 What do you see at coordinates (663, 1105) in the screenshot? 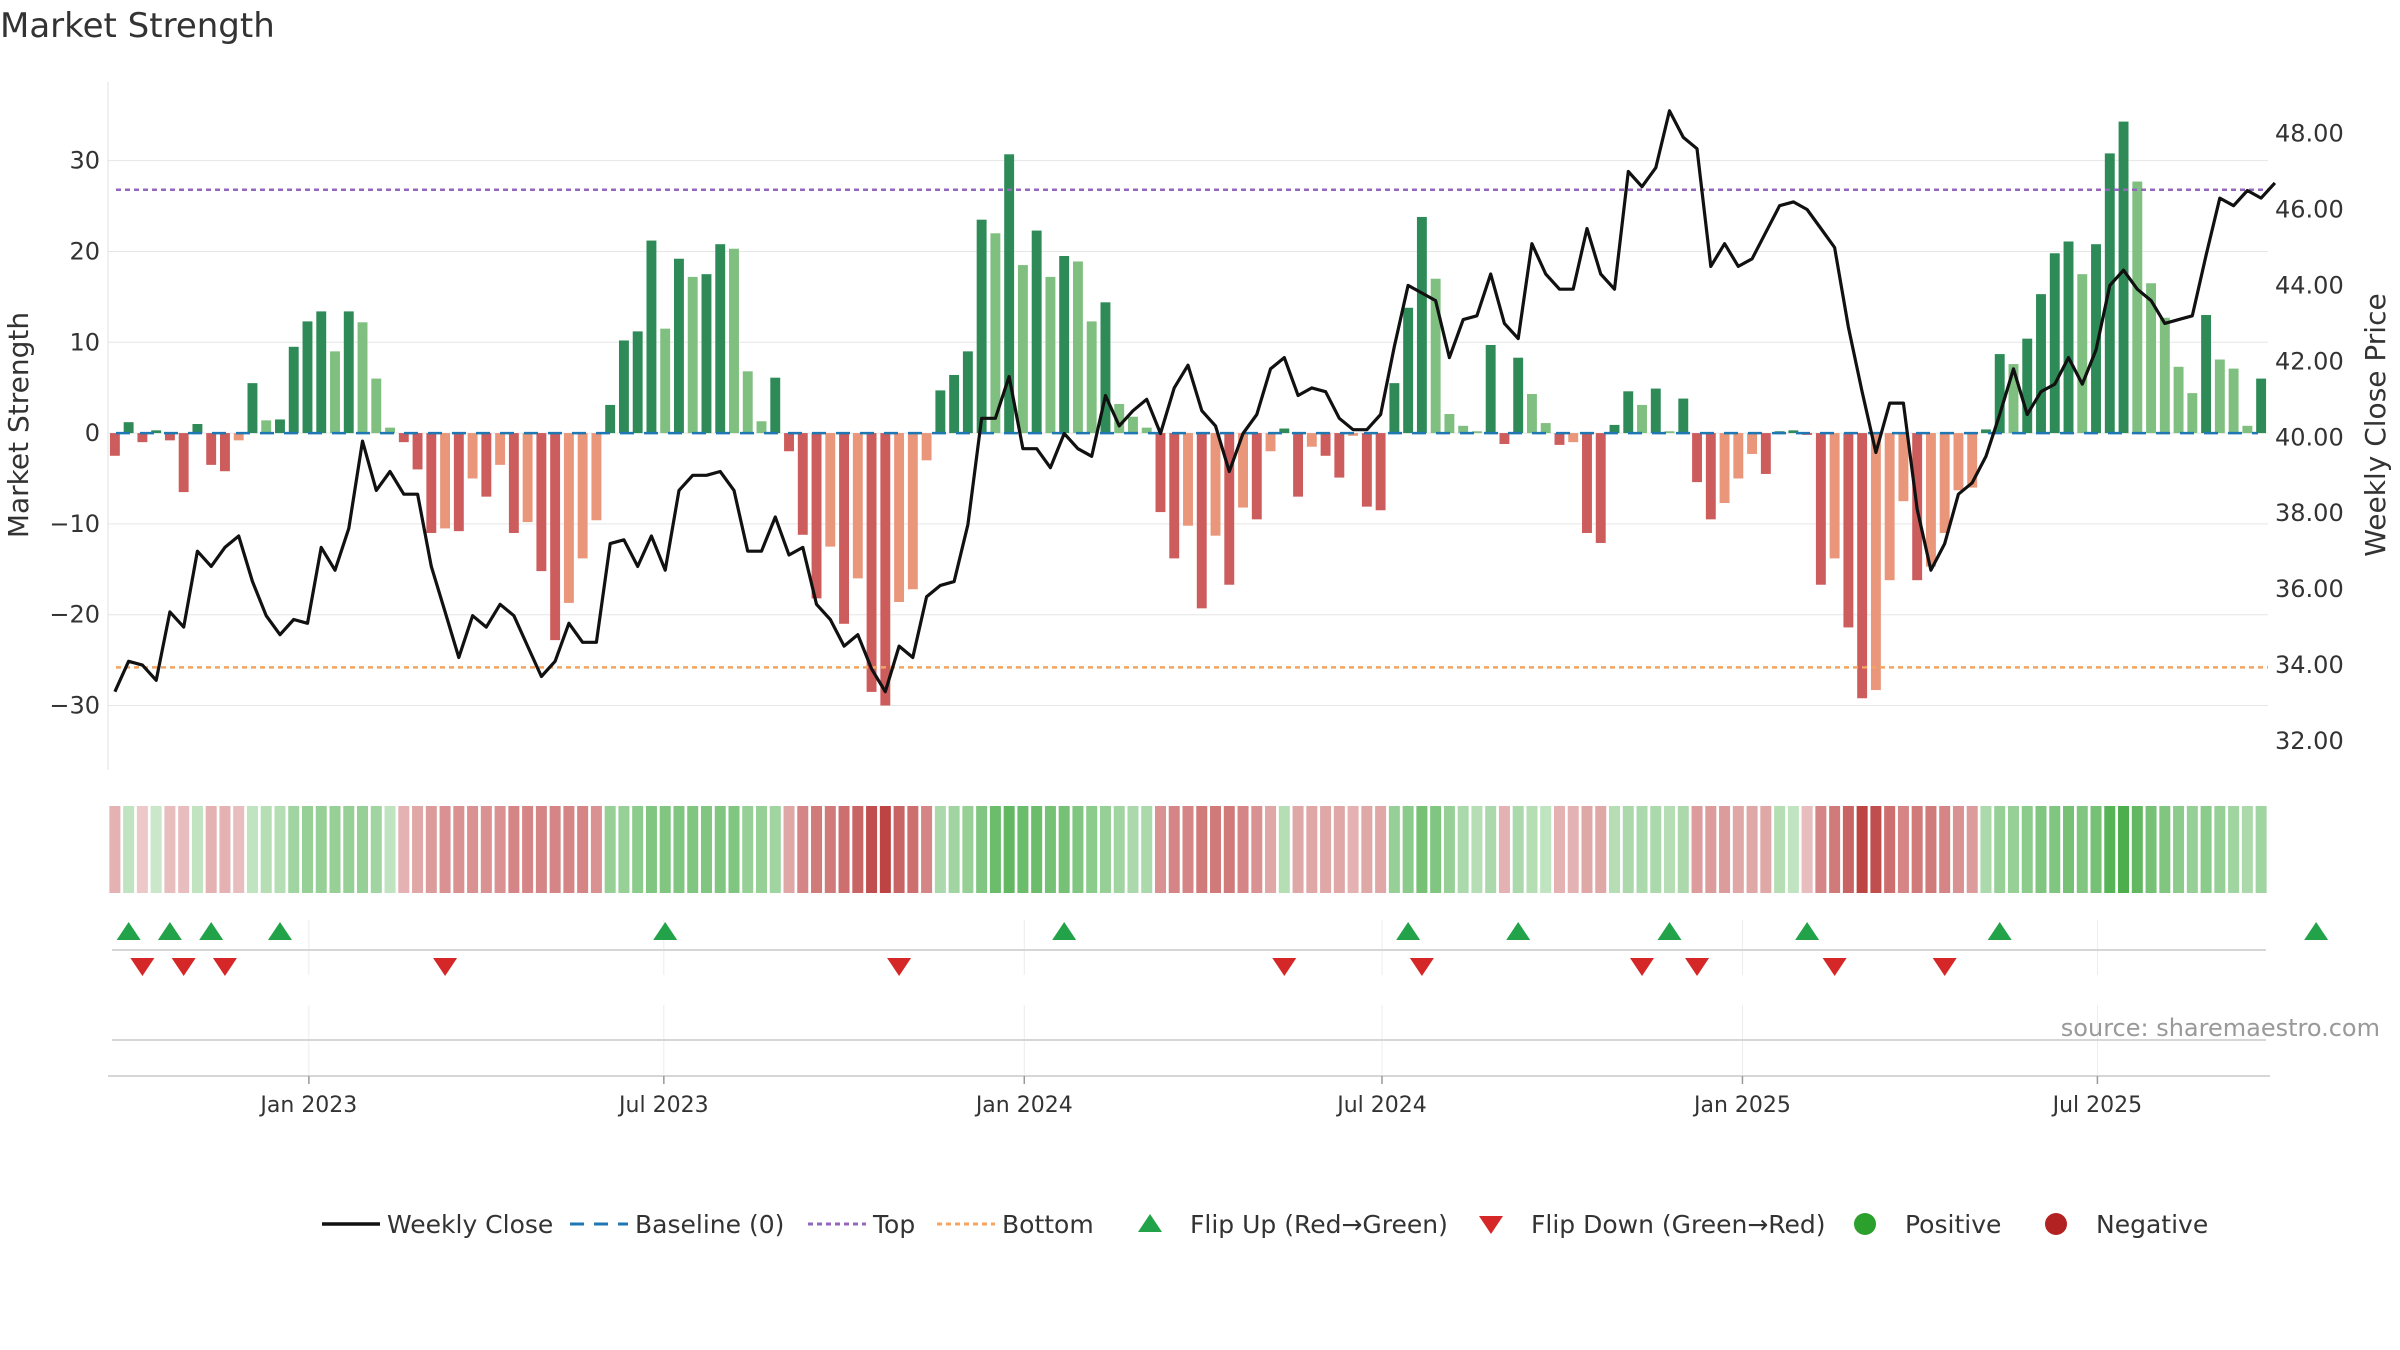
I see `x-tick-label: Jul 2023` at bounding box center [663, 1105].